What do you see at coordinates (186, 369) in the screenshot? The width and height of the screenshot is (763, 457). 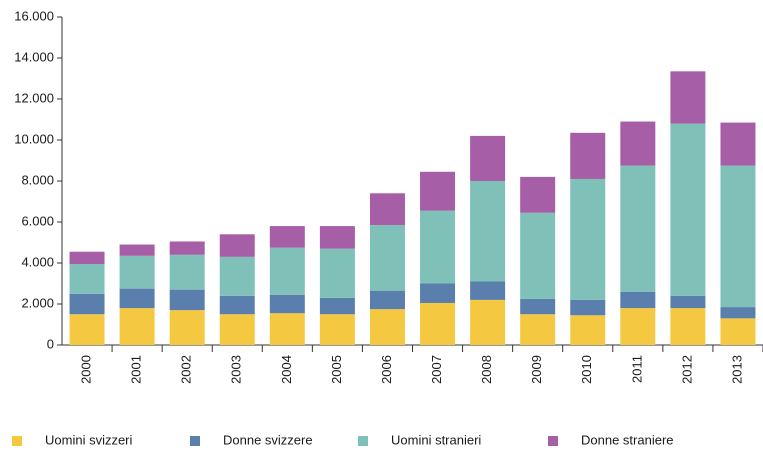 I see `x-tick-label: 2002` at bounding box center [186, 369].